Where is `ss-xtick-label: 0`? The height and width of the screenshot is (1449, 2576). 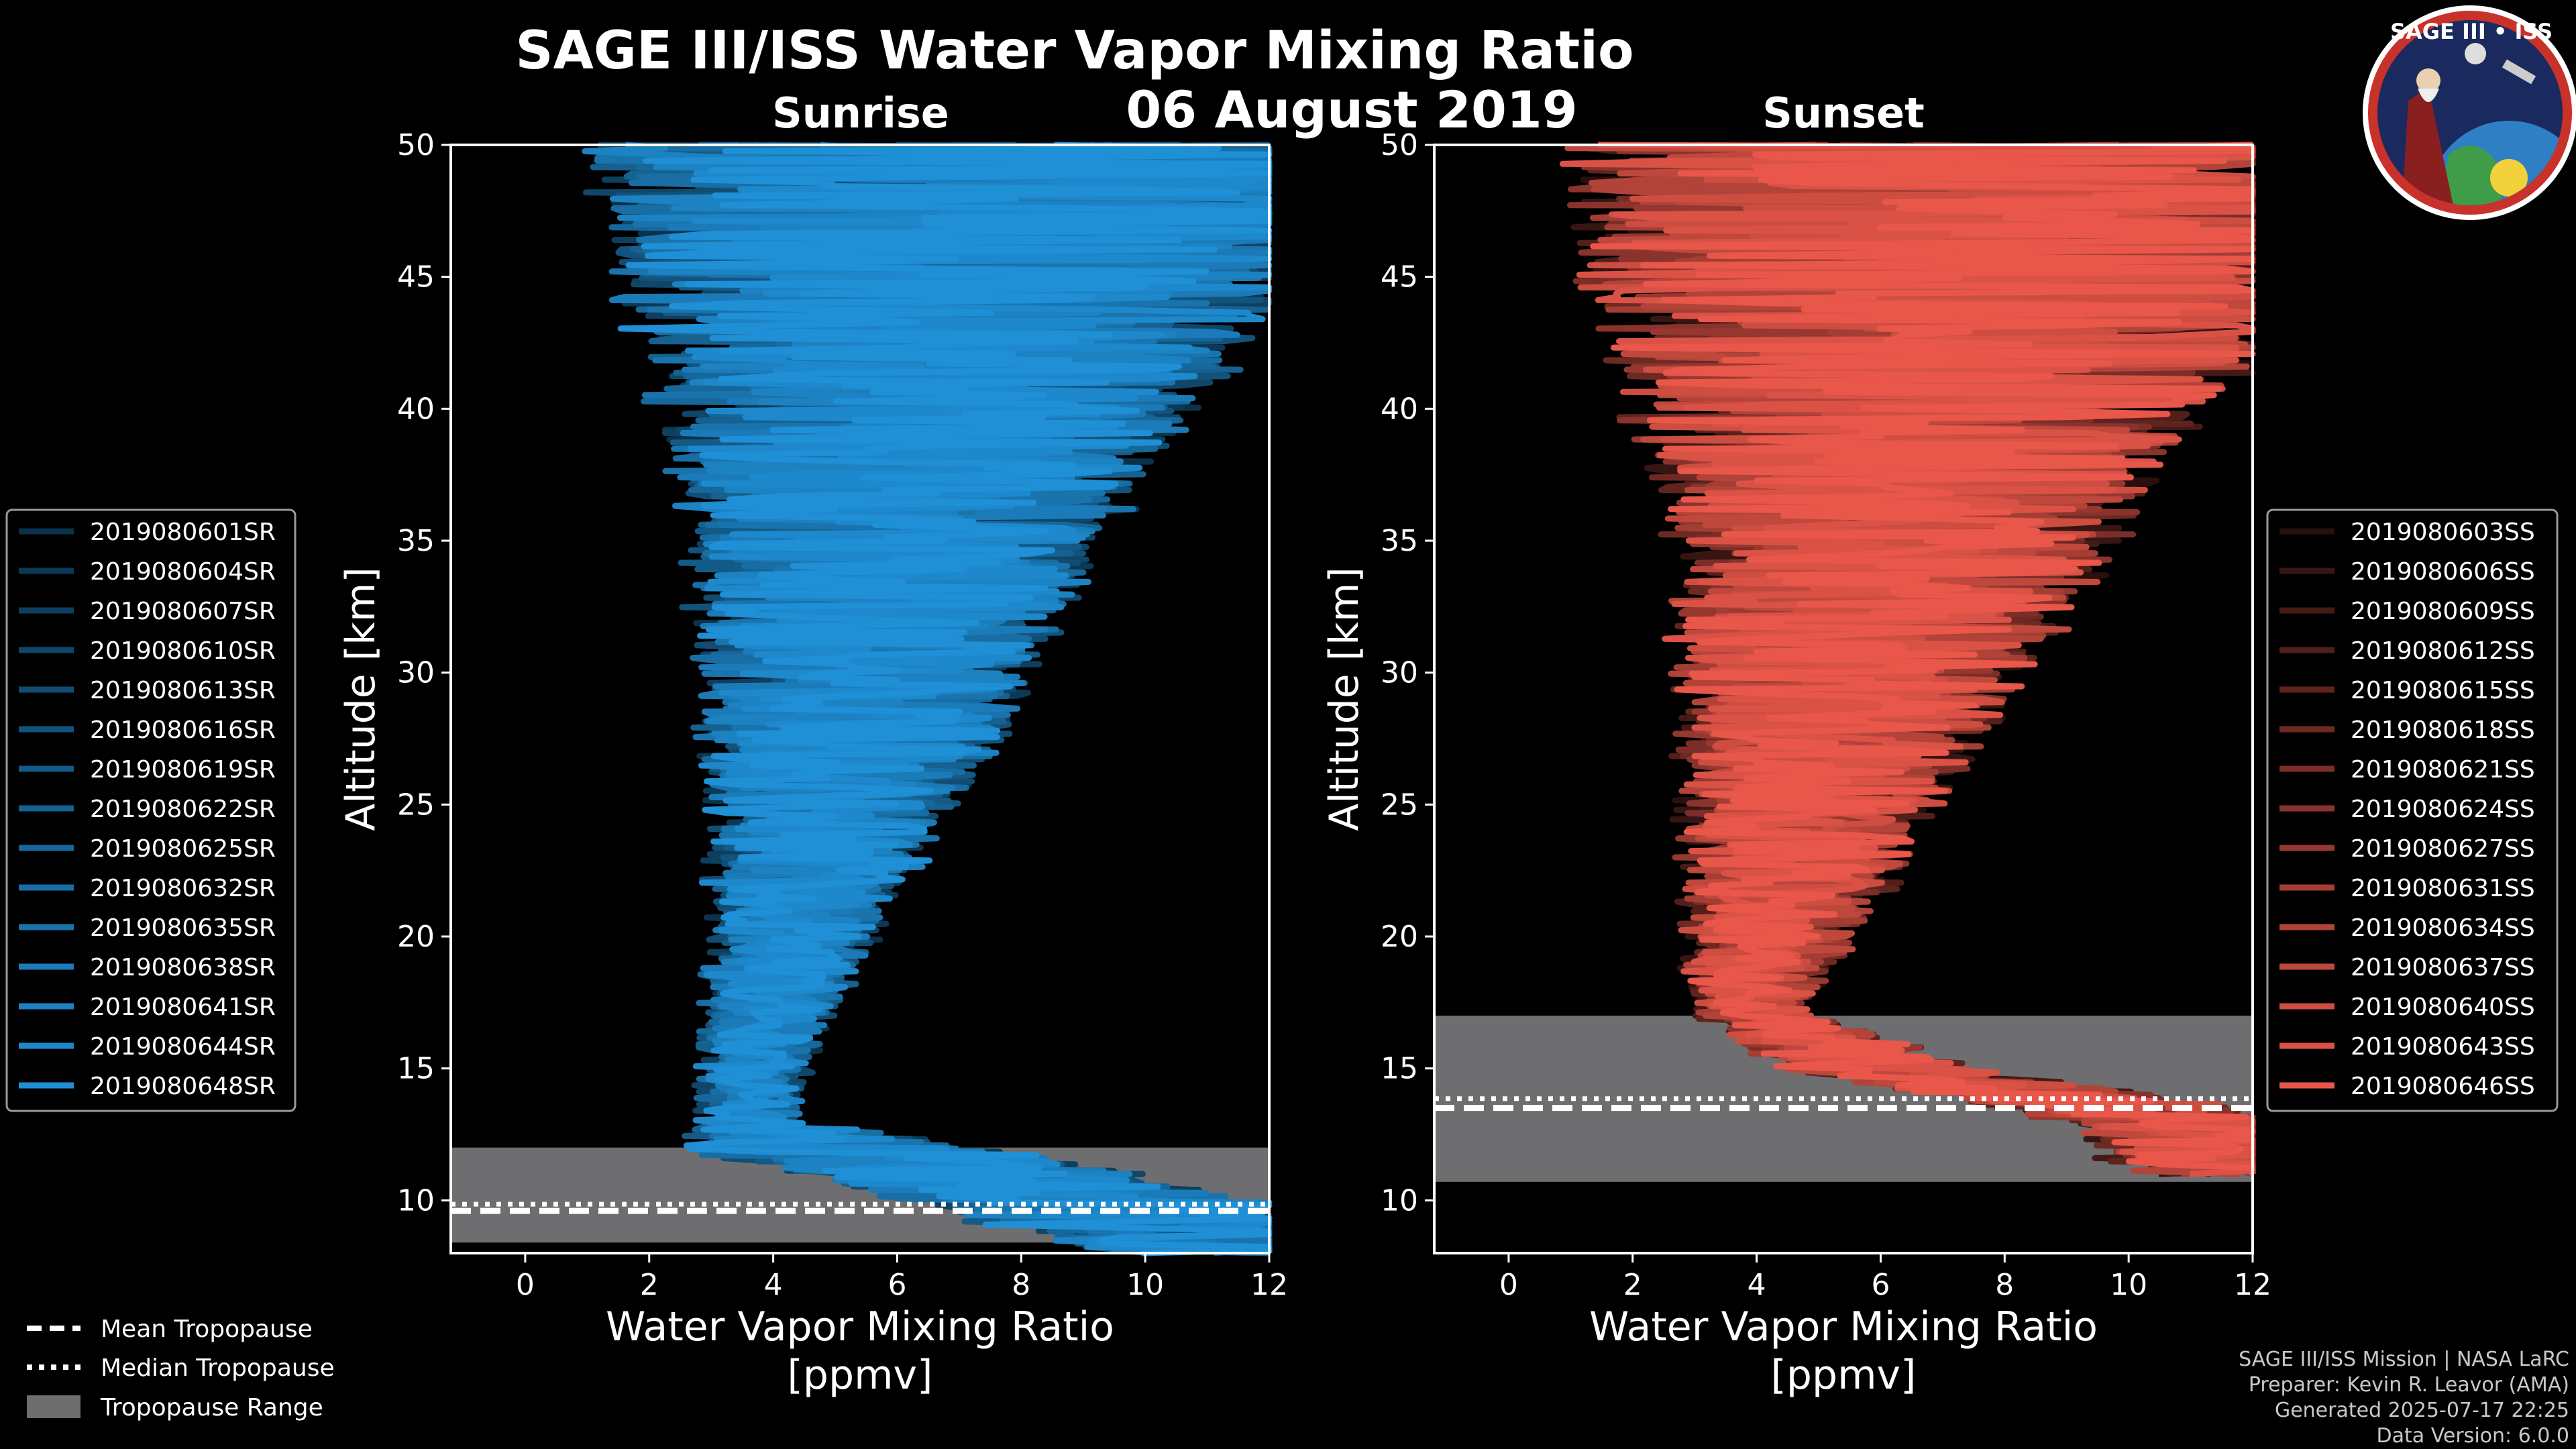 ss-xtick-label: 0 is located at coordinates (1508, 1285).